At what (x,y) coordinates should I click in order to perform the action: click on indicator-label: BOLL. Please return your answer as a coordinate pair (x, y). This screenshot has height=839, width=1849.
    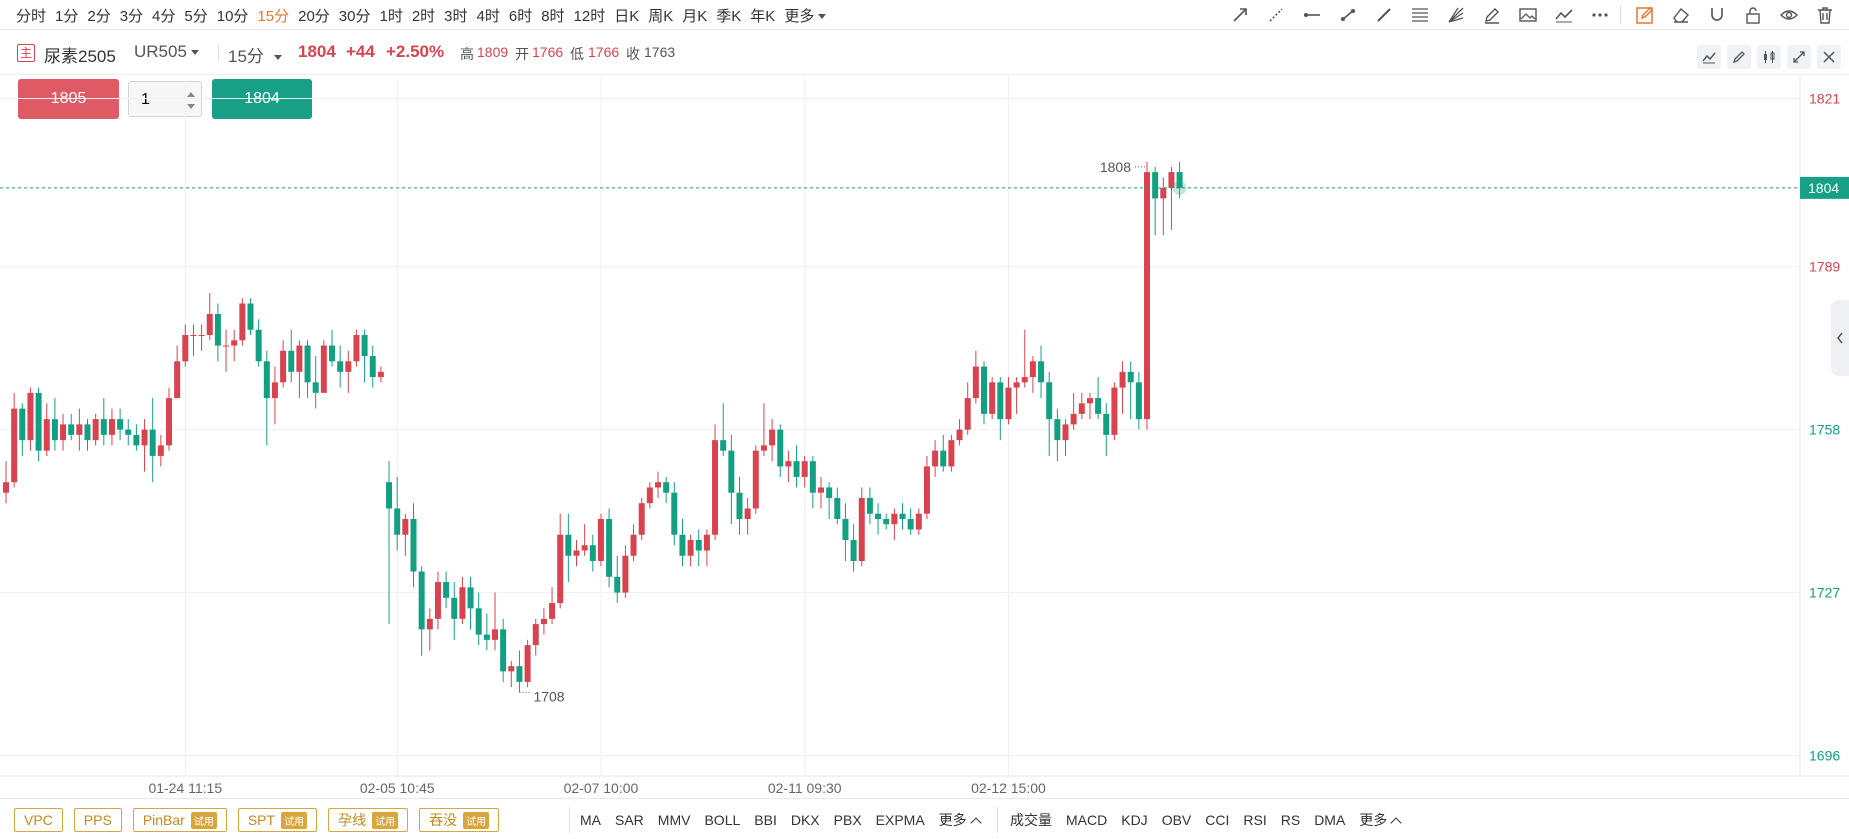
    Looking at the image, I should click on (722, 820).